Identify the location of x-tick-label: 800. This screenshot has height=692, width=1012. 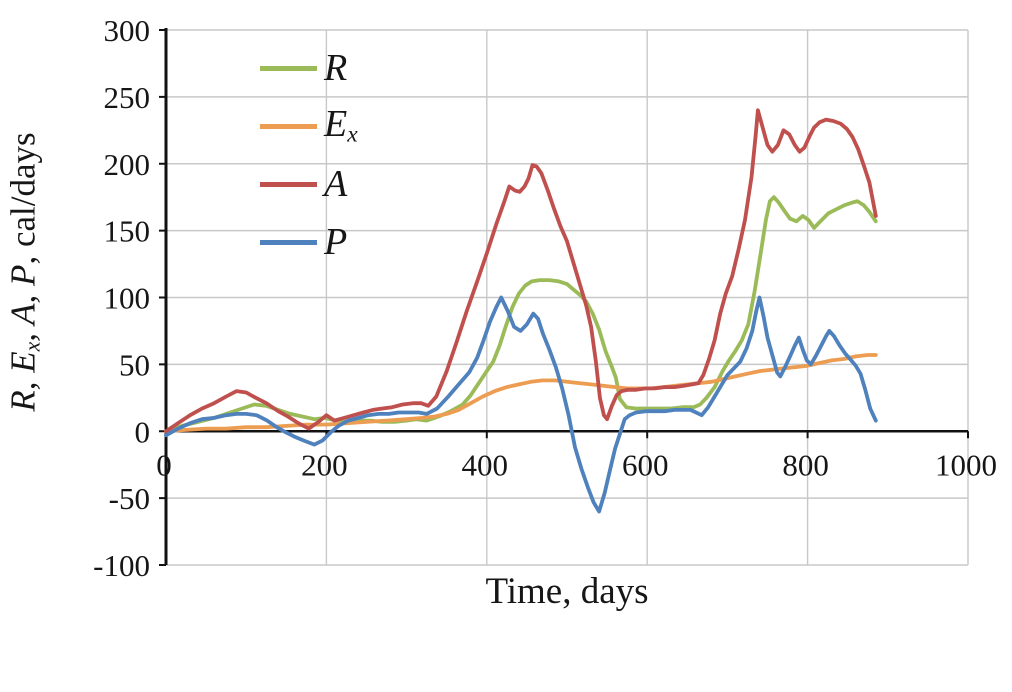
(805, 464).